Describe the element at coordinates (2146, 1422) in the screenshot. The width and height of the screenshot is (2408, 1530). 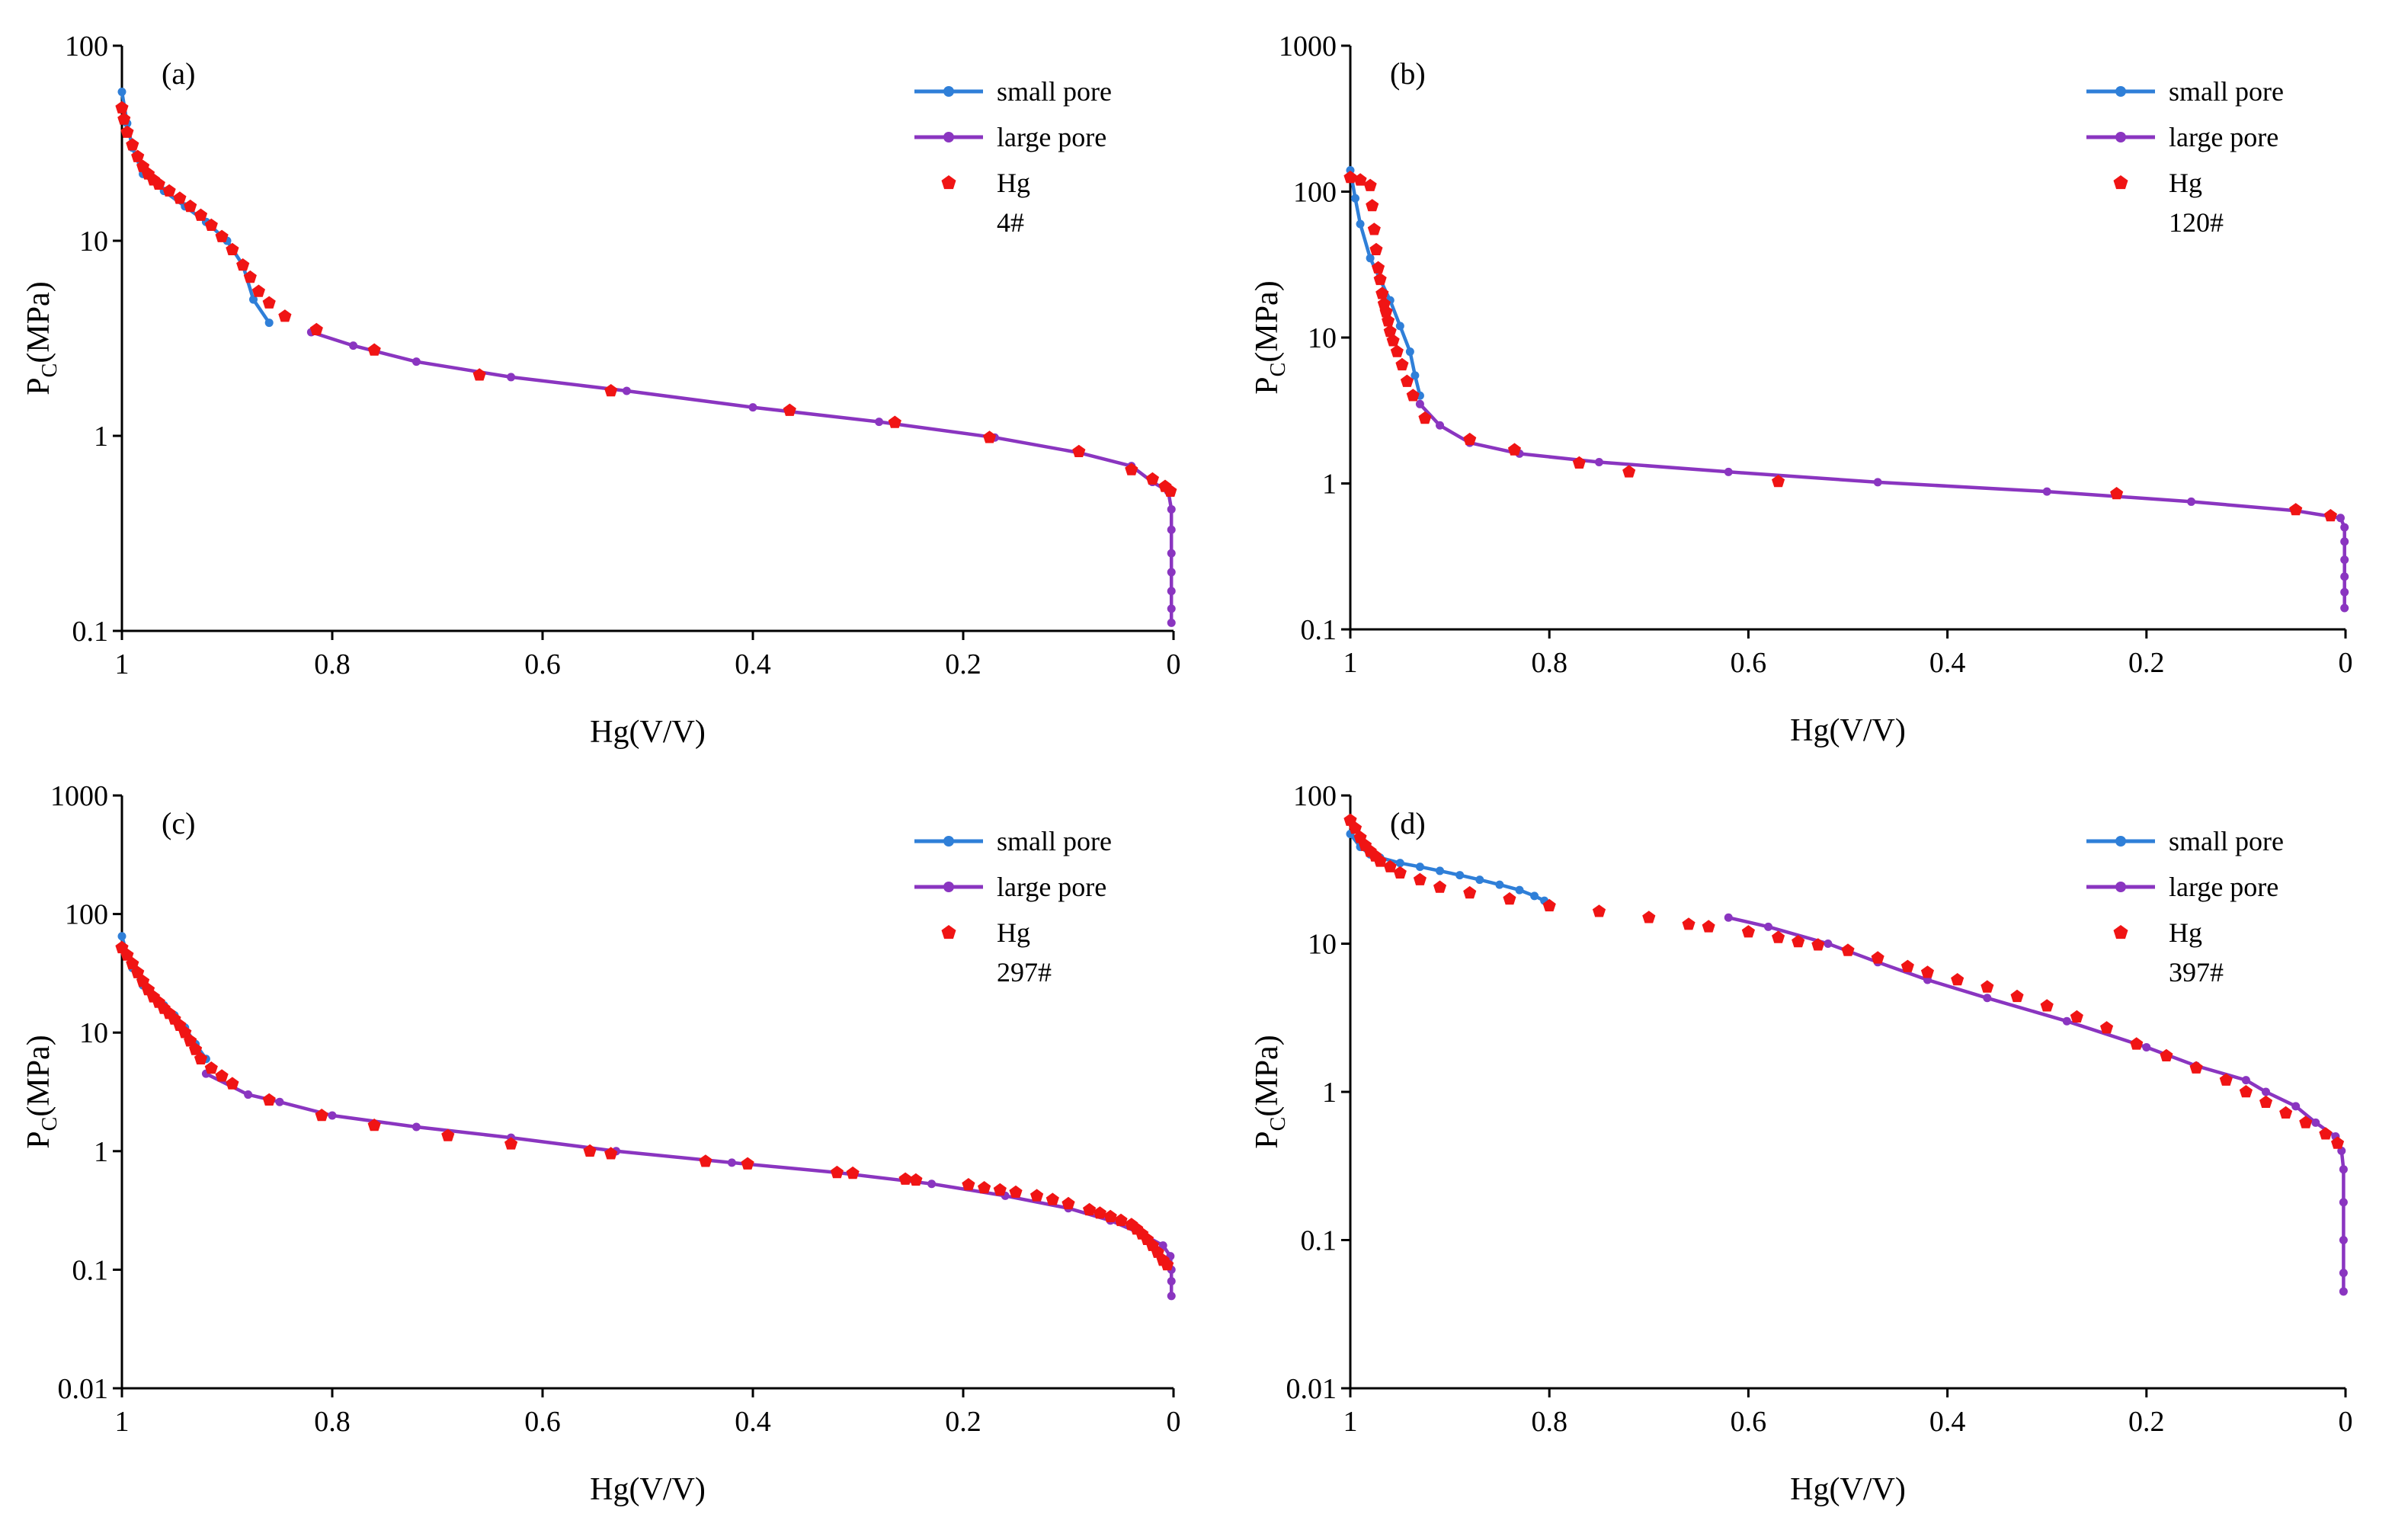
I see `x-tick-label: 0.2` at that location.